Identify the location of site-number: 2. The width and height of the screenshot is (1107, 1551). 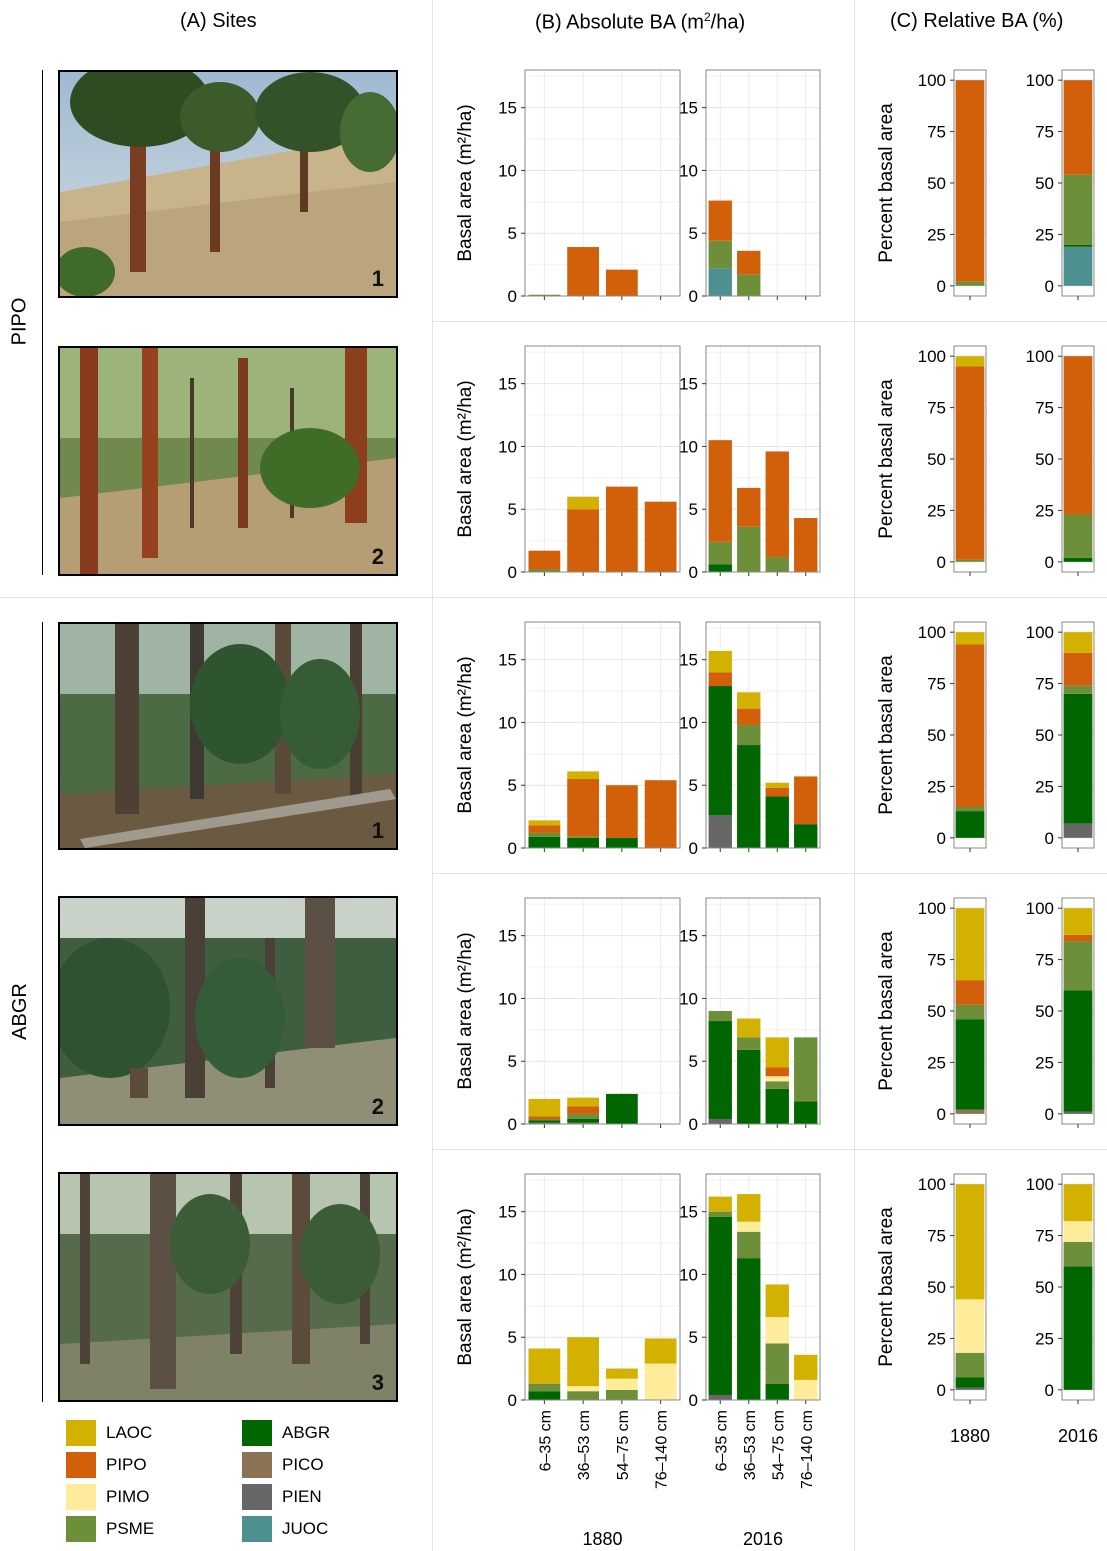
(377, 1106).